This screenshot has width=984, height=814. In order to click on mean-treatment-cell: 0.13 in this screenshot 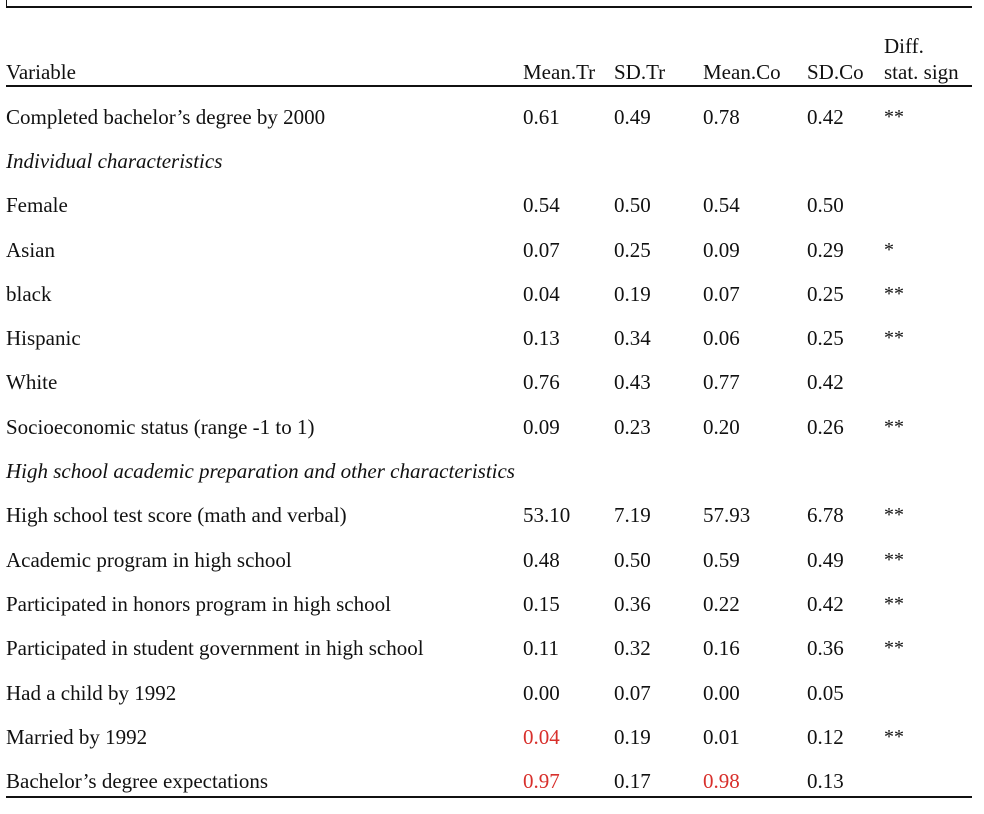, I will do `click(541, 338)`.